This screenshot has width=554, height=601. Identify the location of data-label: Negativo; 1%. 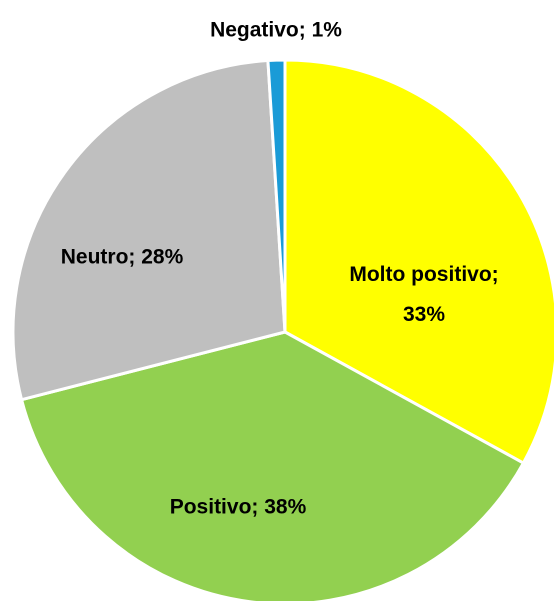
(276, 30).